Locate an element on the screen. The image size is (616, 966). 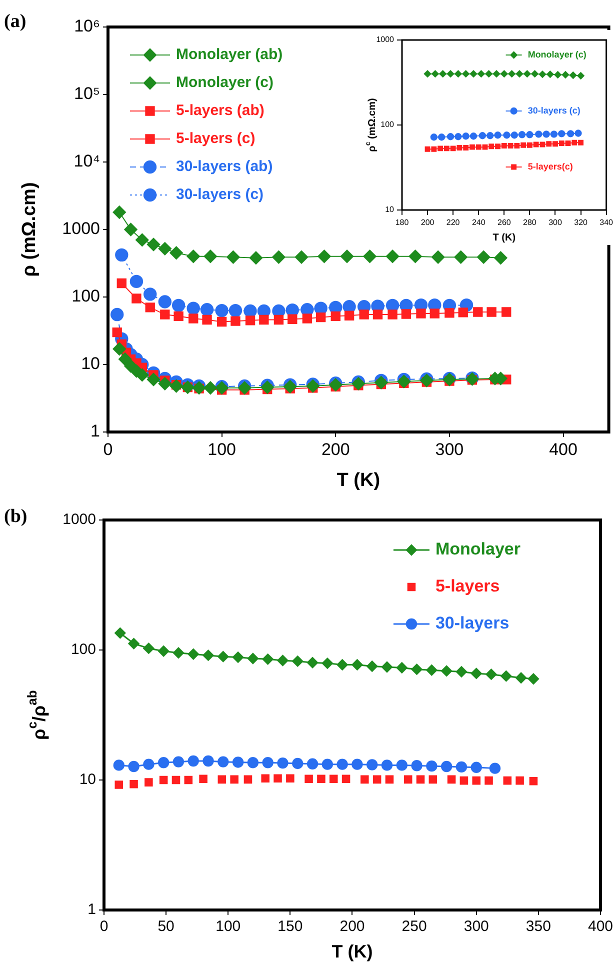
y-tick-label: 10⁶ is located at coordinates (87, 26).